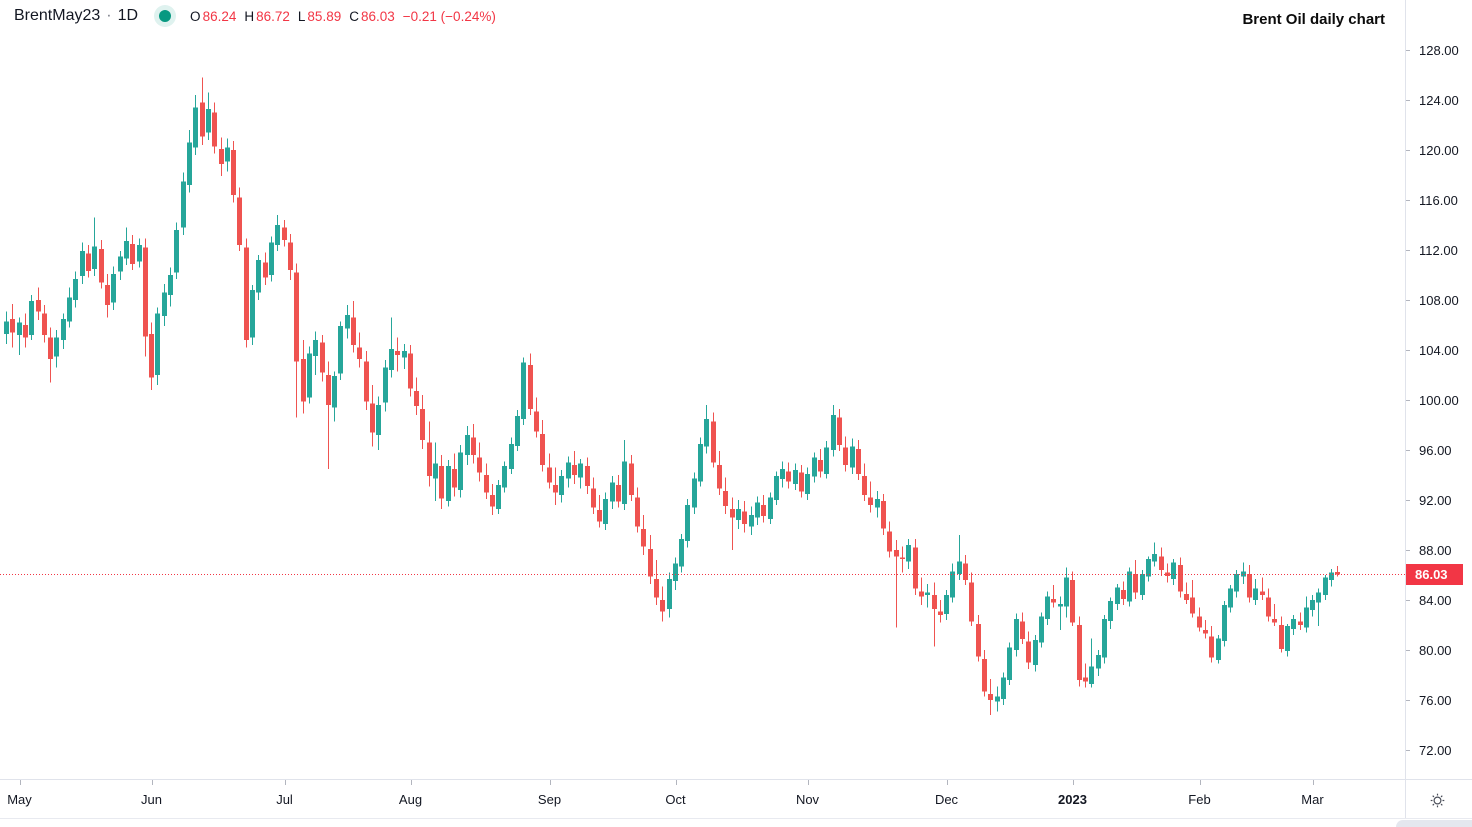 Image resolution: width=1472 pixels, height=827 pixels. What do you see at coordinates (702, 799) in the screenshot?
I see `time-axis: May Jun Jul Aug Sep Oct Nov Dec 2023 Feb Mar` at bounding box center [702, 799].